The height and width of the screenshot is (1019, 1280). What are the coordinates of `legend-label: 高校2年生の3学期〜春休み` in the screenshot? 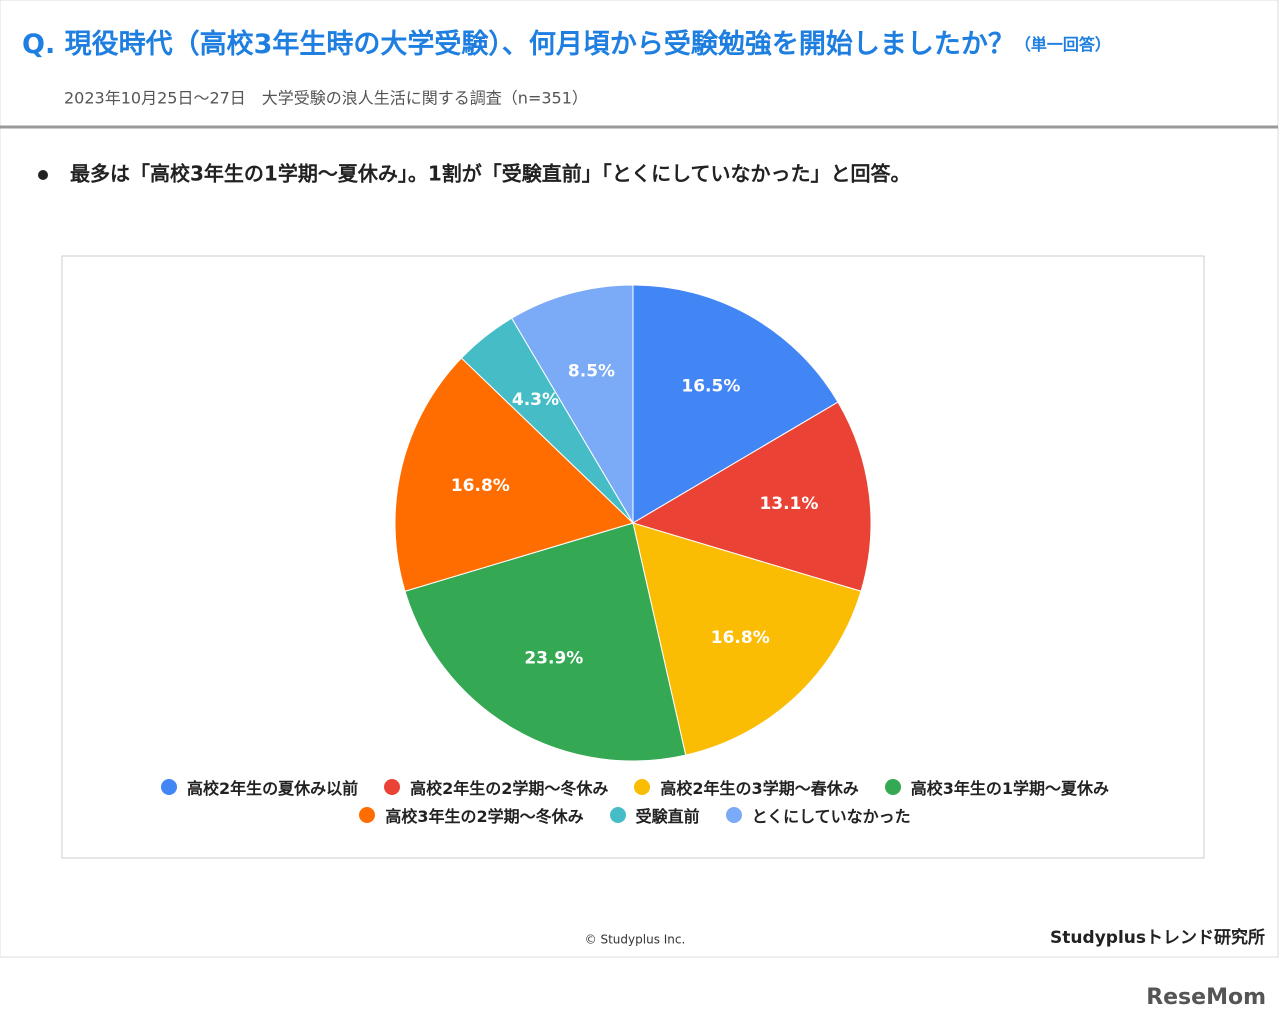 It's located at (759, 788).